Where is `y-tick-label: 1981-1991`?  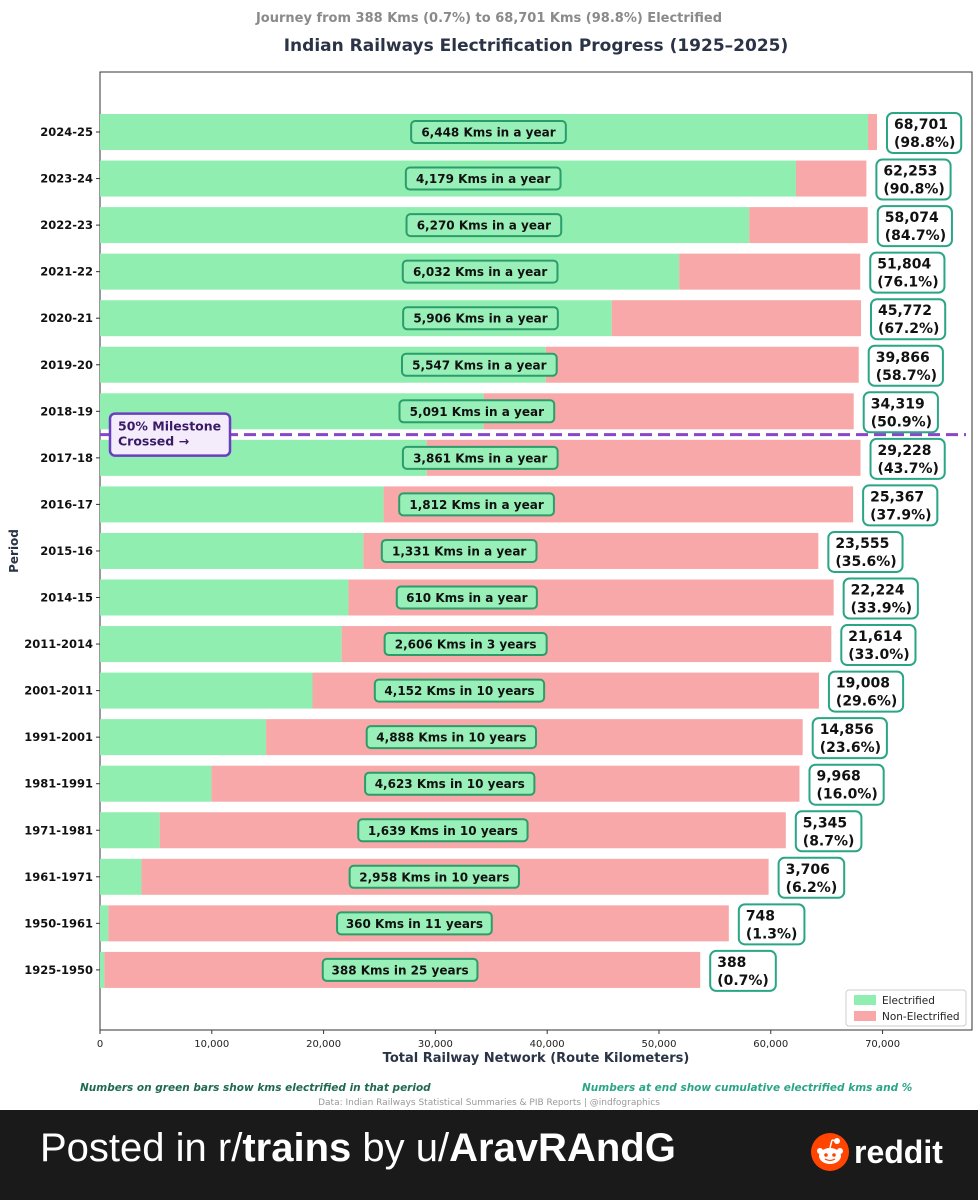
y-tick-label: 1981-1991 is located at coordinates (58, 784).